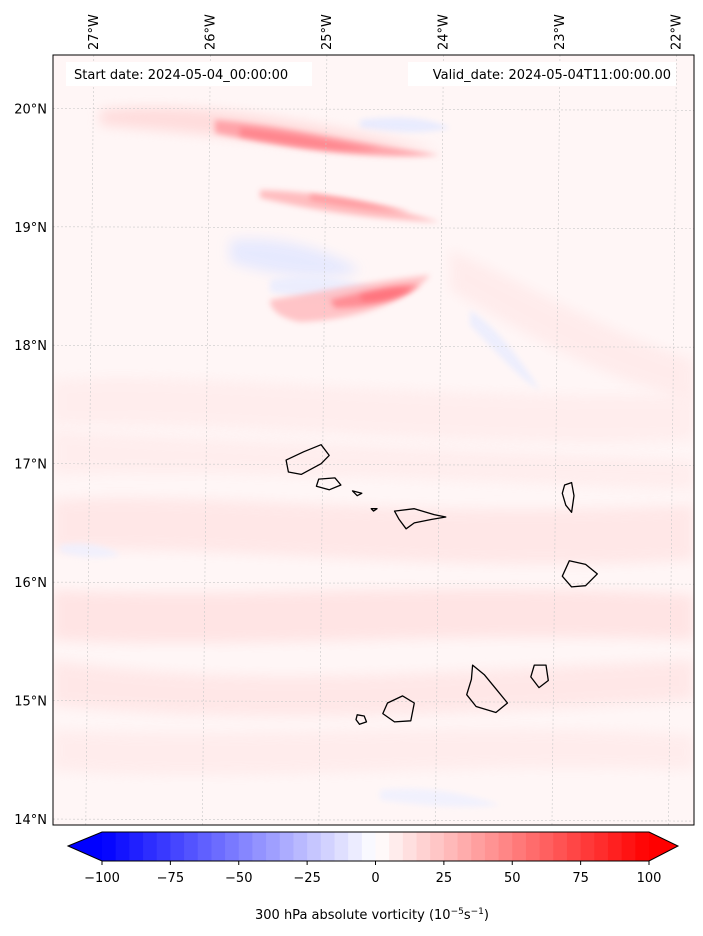  What do you see at coordinates (552, 75) in the screenshot?
I see `valid-date-label: Valid_date: 2024-05-04T11:00:00.00` at bounding box center [552, 75].